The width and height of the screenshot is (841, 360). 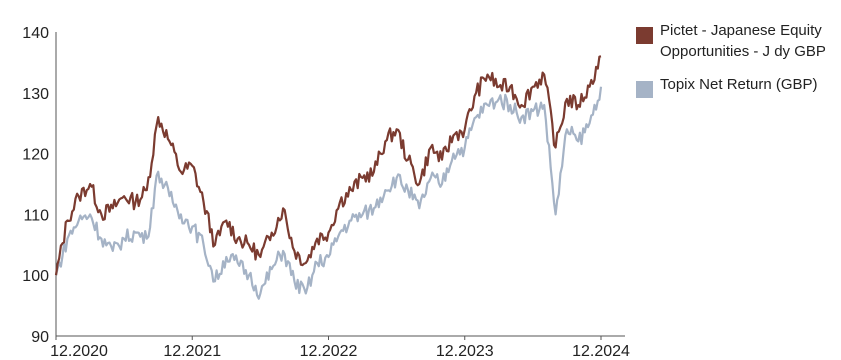 I want to click on x-tick-label: 12.2020, so click(x=79, y=351).